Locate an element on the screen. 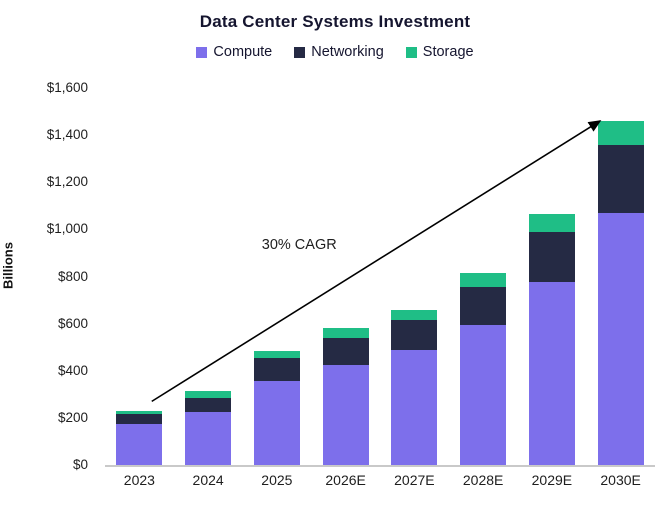 Image resolution: width=670 pixels, height=506 pixels. x-tick-label: 2028E is located at coordinates (483, 480).